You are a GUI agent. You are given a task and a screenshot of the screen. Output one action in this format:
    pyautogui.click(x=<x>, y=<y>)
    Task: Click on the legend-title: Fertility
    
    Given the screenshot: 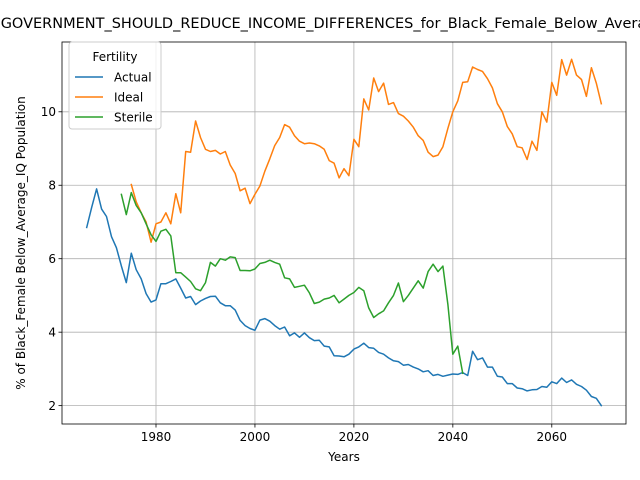 What is the action you would take?
    pyautogui.click(x=114, y=57)
    